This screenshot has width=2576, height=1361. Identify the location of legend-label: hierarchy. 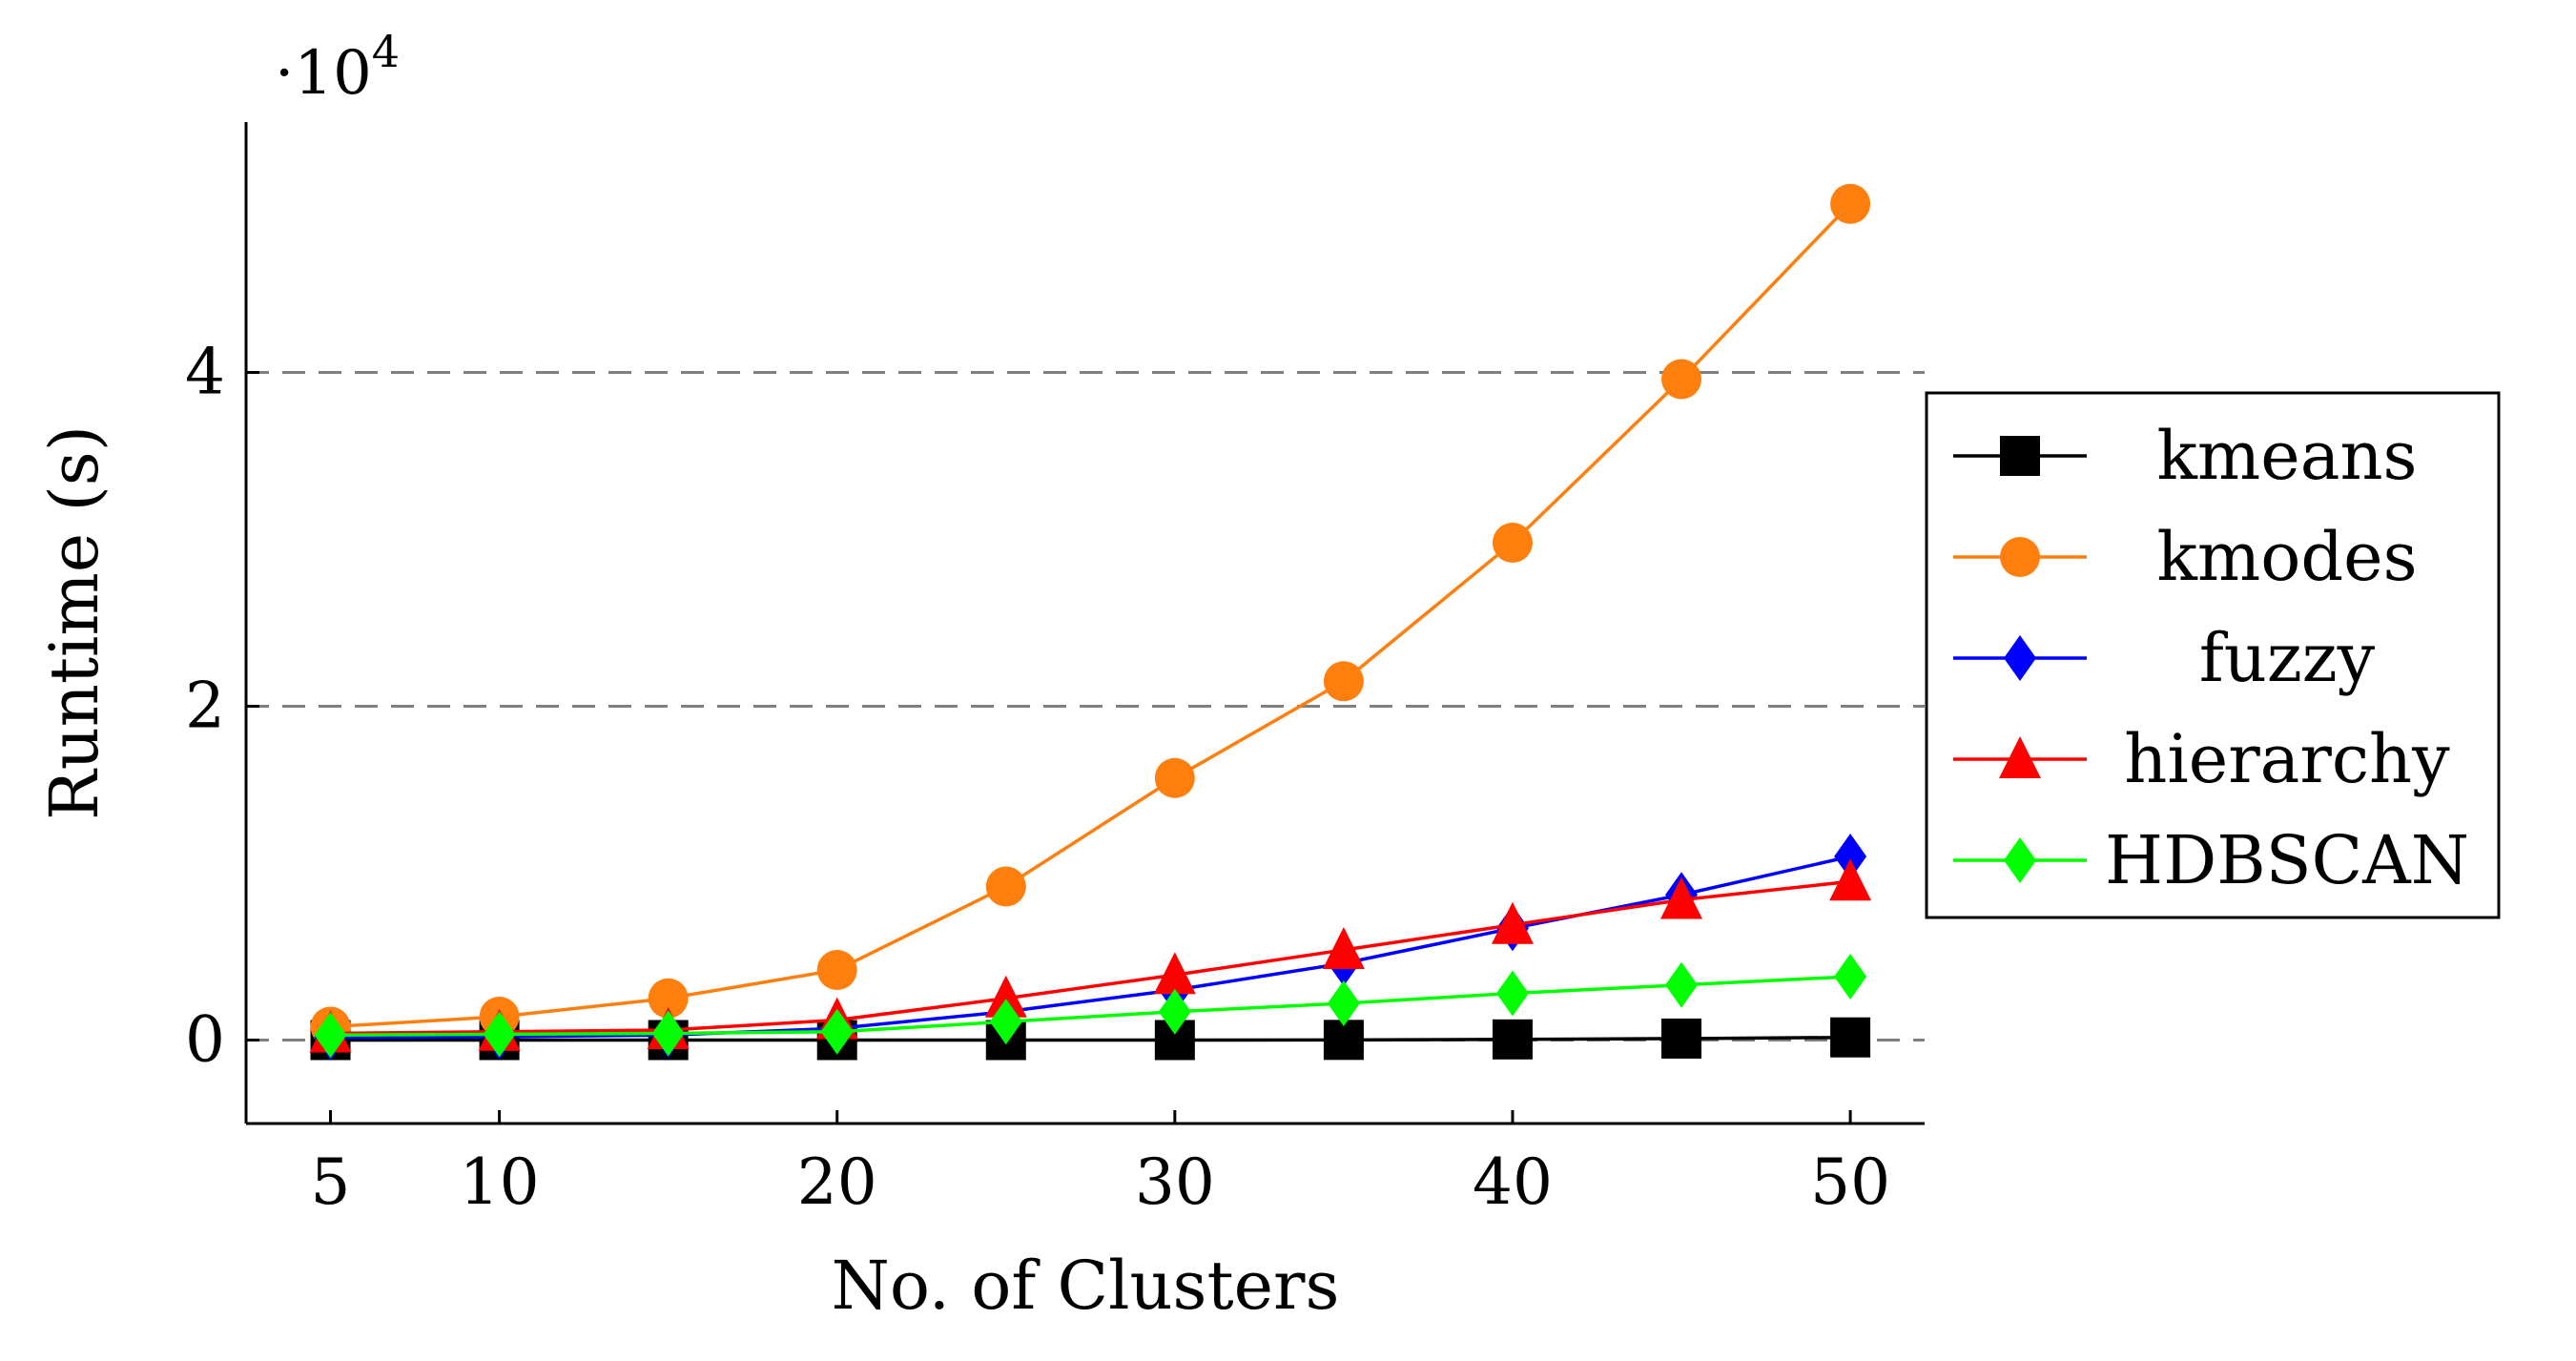
(2287, 759).